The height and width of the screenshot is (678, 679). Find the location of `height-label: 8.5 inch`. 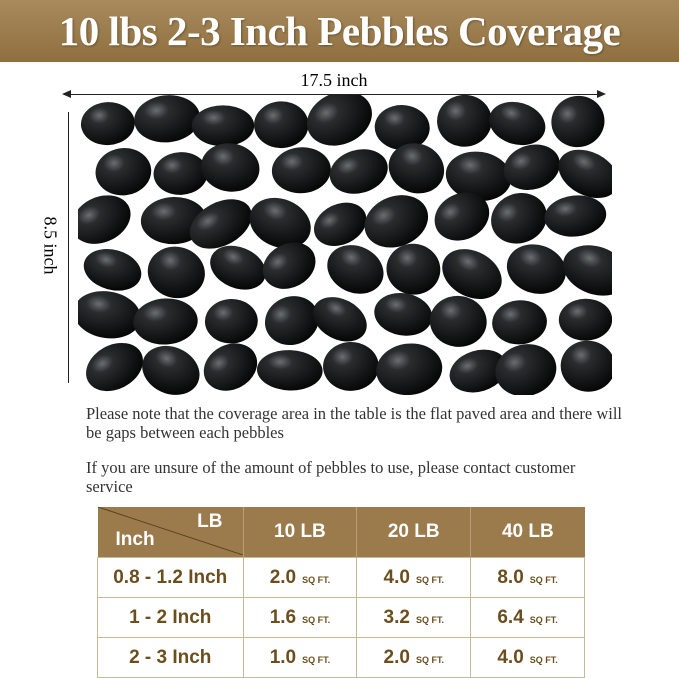

height-label: 8.5 inch is located at coordinates (50, 245).